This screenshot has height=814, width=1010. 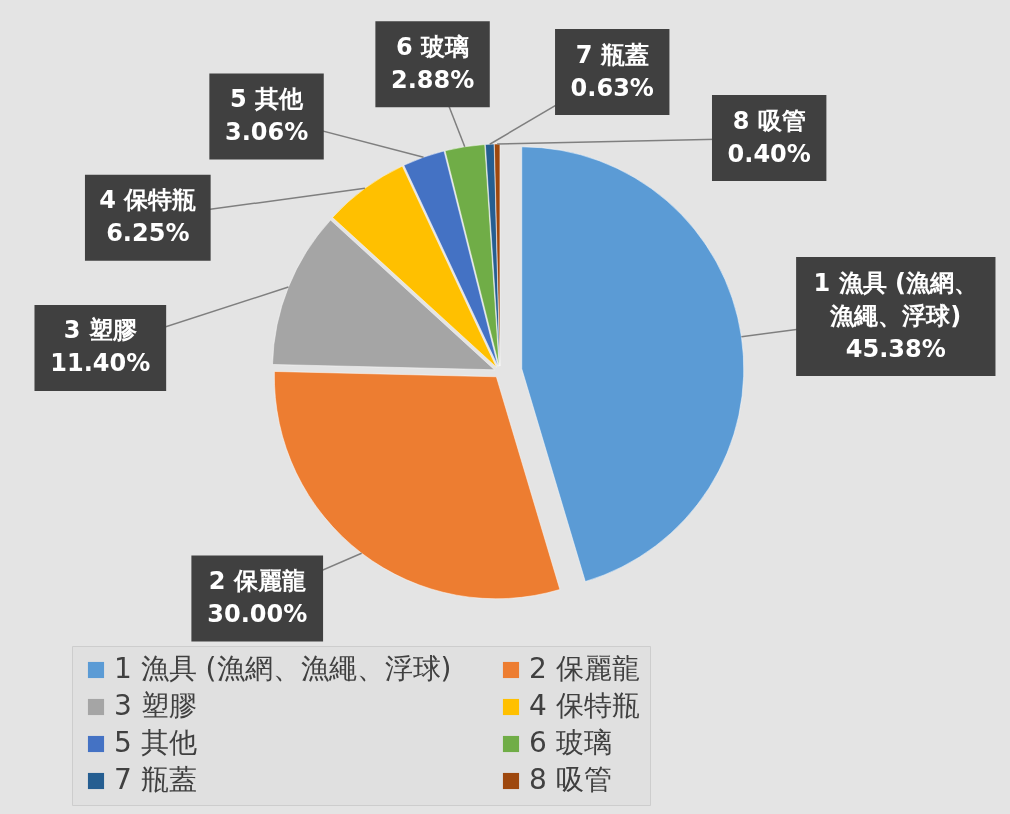 I want to click on slice-label: 5 其他, so click(x=267, y=98).